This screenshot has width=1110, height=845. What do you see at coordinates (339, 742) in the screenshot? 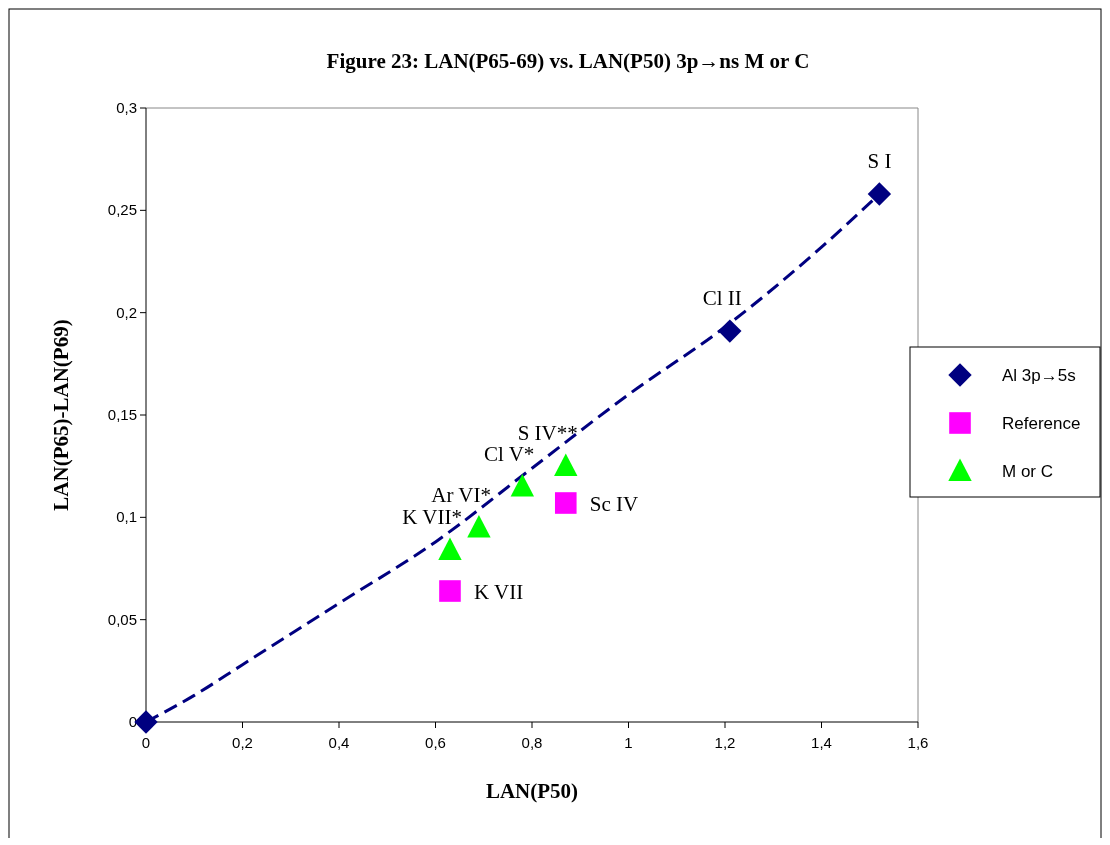
I see `x-tick-label: 0,4` at bounding box center [339, 742].